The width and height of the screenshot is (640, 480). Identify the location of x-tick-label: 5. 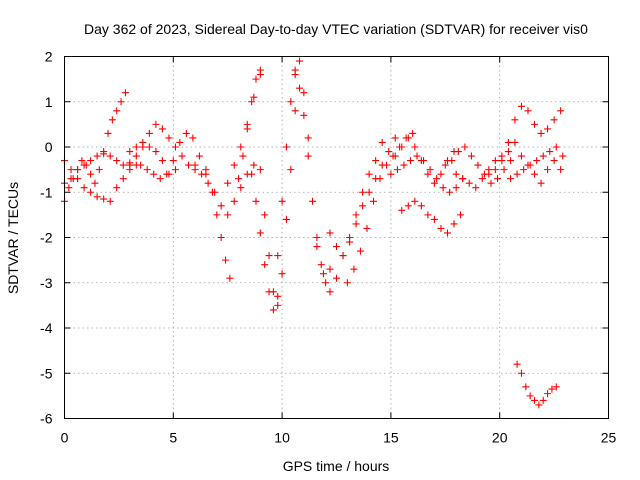
(173, 438).